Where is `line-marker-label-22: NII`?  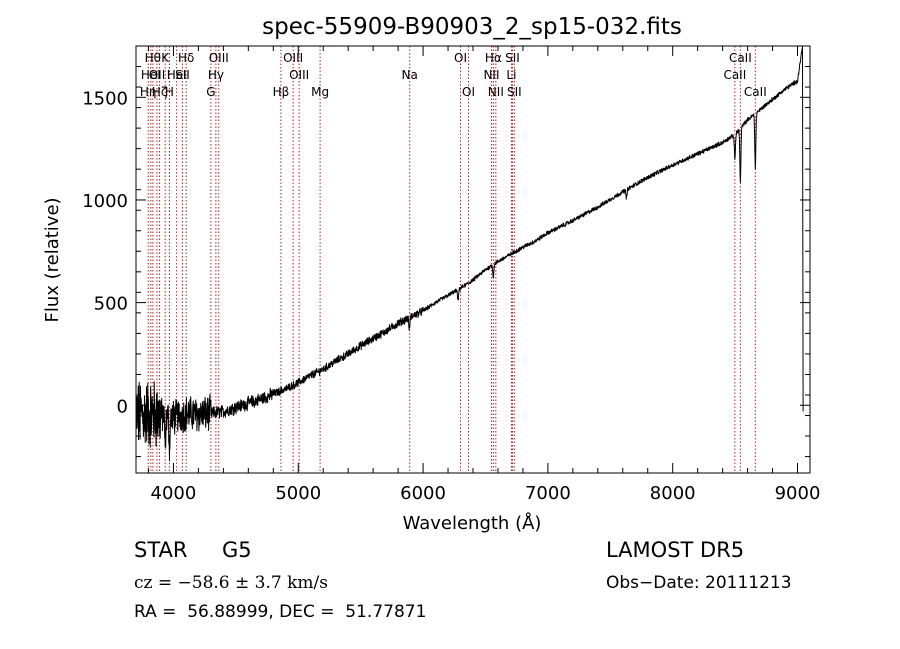
line-marker-label-22: NII is located at coordinates (496, 92).